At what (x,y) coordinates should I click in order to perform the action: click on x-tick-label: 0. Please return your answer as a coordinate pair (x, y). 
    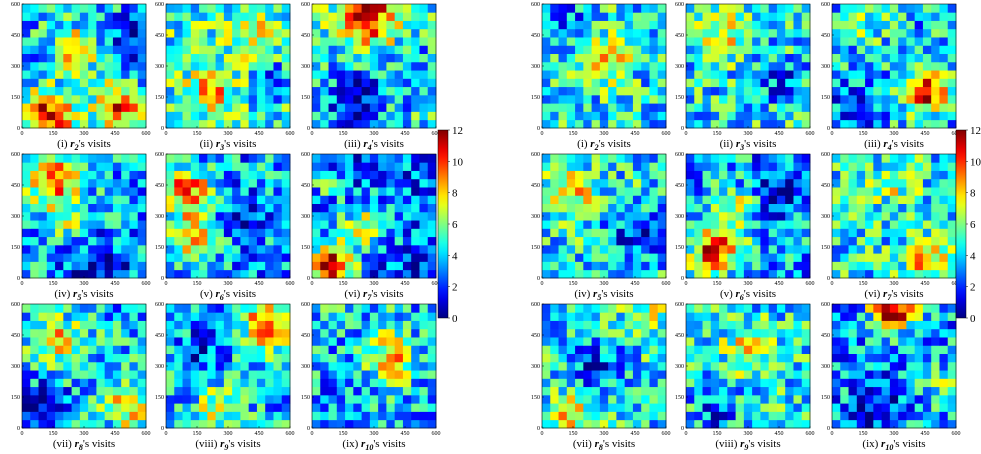
    Looking at the image, I should click on (22, 134).